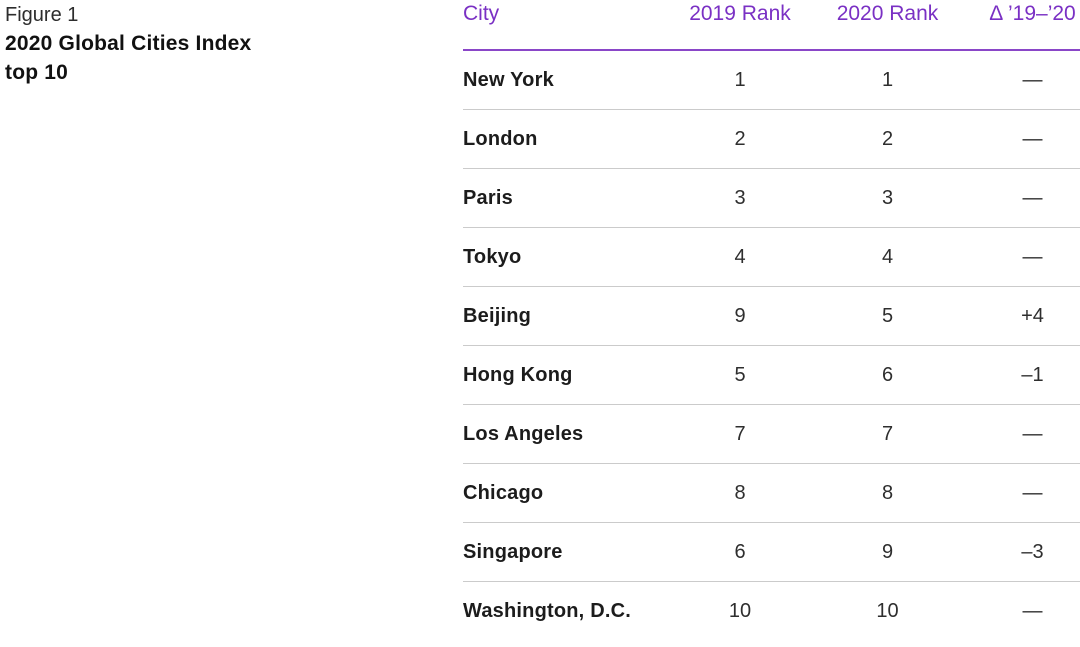 This screenshot has width=1080, height=647. Describe the element at coordinates (771, 611) in the screenshot. I see `table-row: Washington, D.C. 10 10 —` at that location.